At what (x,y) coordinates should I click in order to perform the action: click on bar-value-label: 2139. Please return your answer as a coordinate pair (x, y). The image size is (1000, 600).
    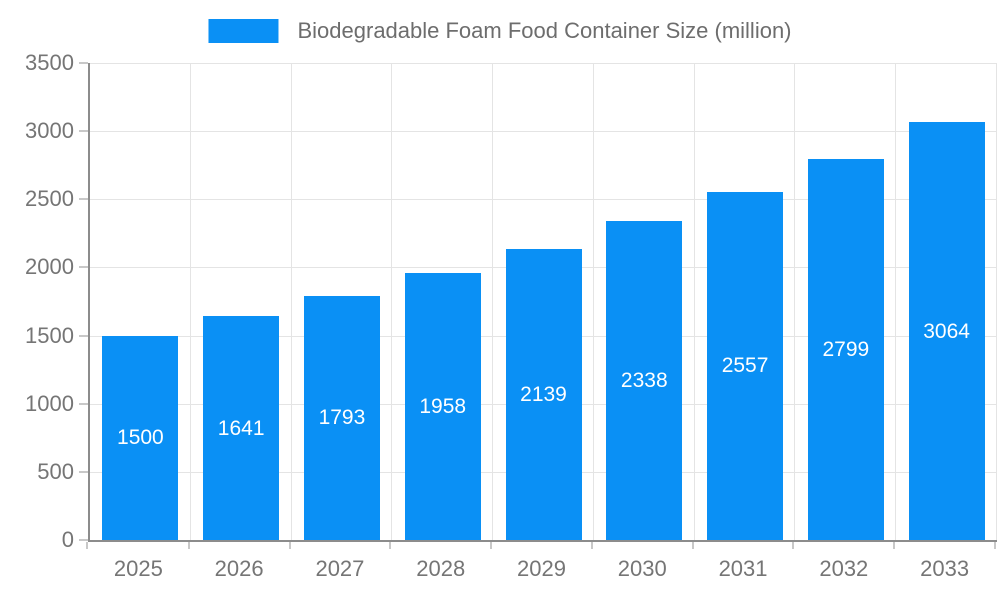
    Looking at the image, I should click on (543, 394).